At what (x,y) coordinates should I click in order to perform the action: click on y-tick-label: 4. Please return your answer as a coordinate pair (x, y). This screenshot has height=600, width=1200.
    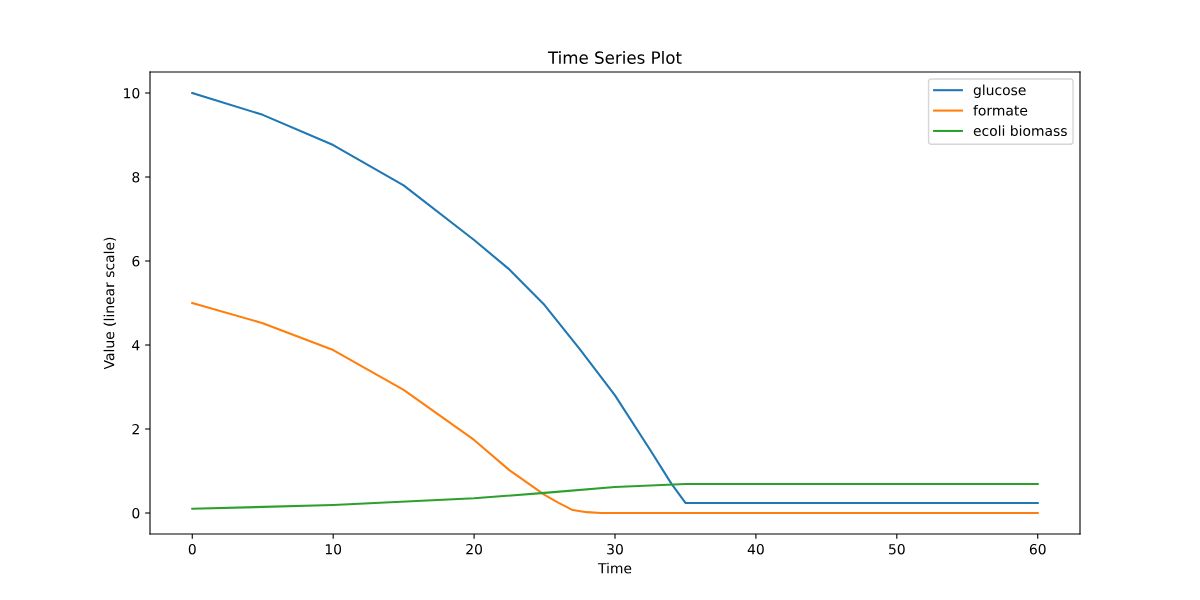
    Looking at the image, I should click on (136, 345).